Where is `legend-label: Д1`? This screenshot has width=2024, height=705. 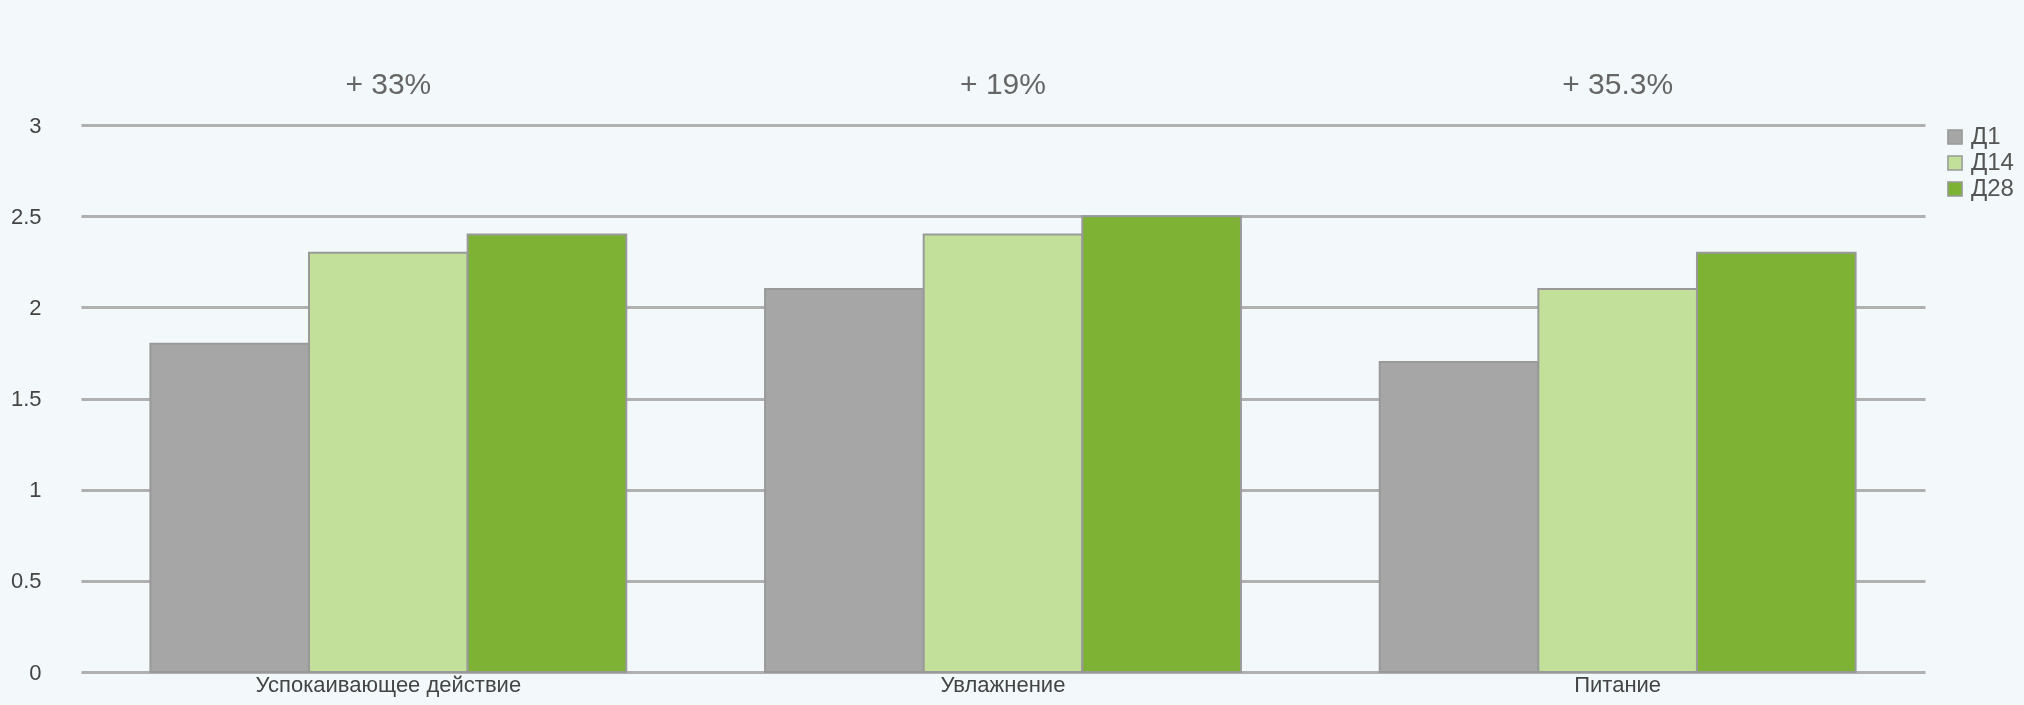 legend-label: Д1 is located at coordinates (1986, 135).